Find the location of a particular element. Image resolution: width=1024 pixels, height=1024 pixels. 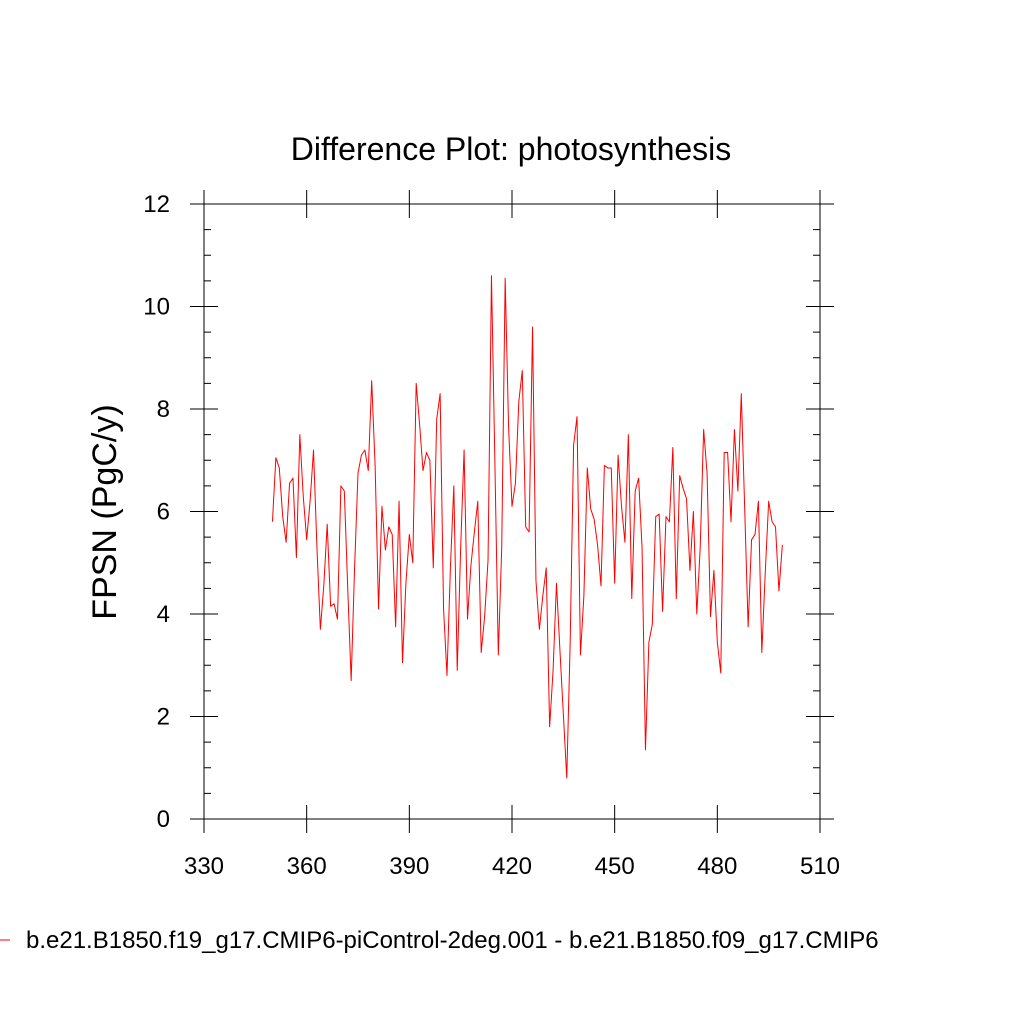

y-tick-label: 10 is located at coordinates (156, 307).